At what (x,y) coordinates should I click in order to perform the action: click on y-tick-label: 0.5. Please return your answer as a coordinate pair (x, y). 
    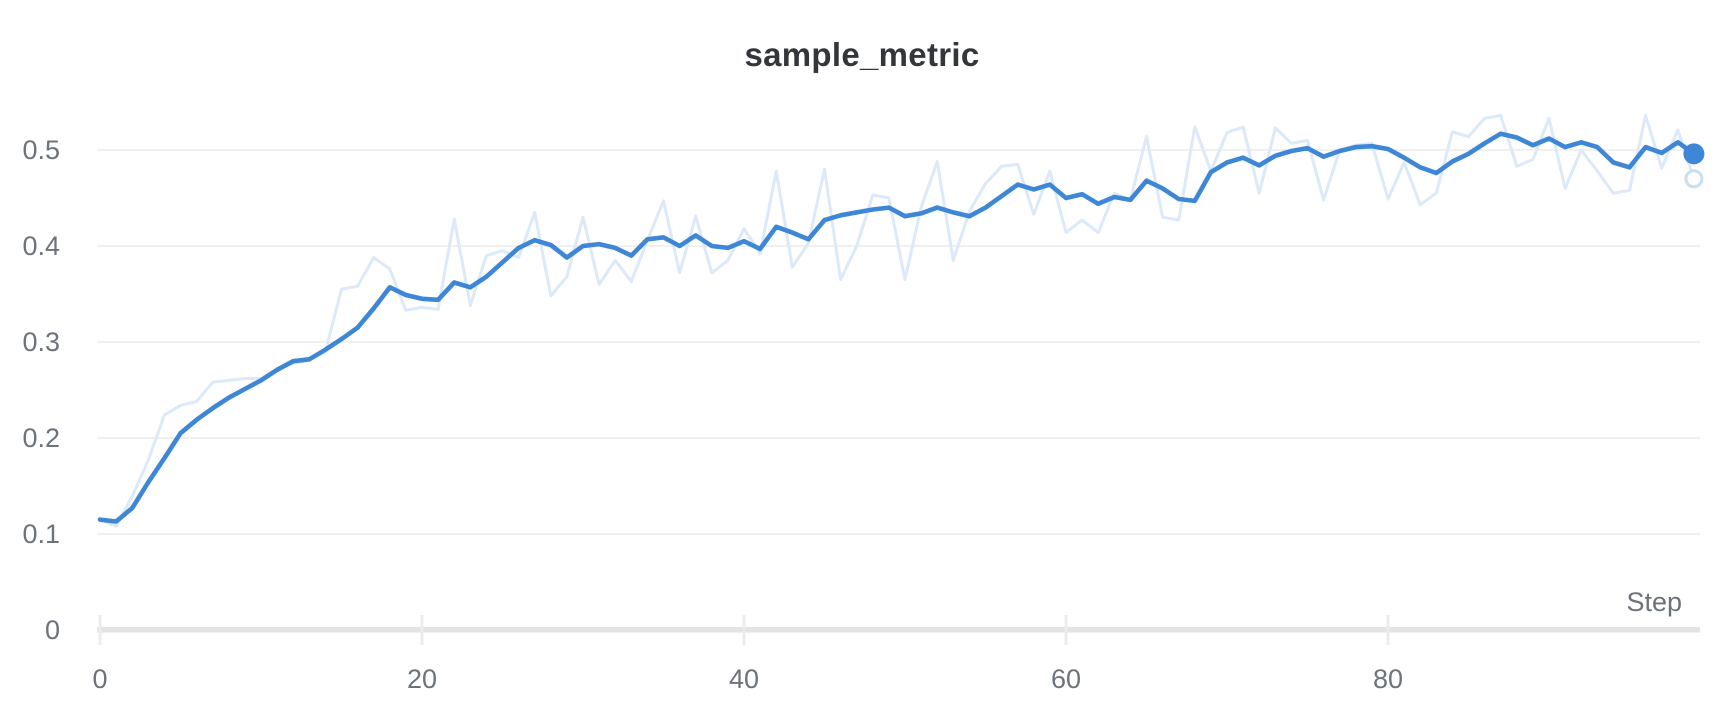
    Looking at the image, I should click on (41, 150).